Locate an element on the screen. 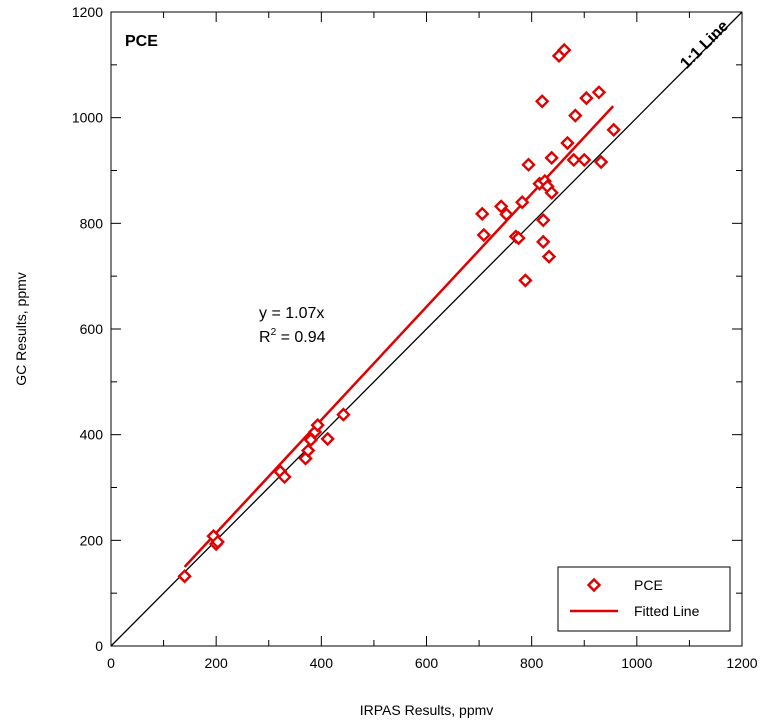  legend-box is located at coordinates (644, 599).